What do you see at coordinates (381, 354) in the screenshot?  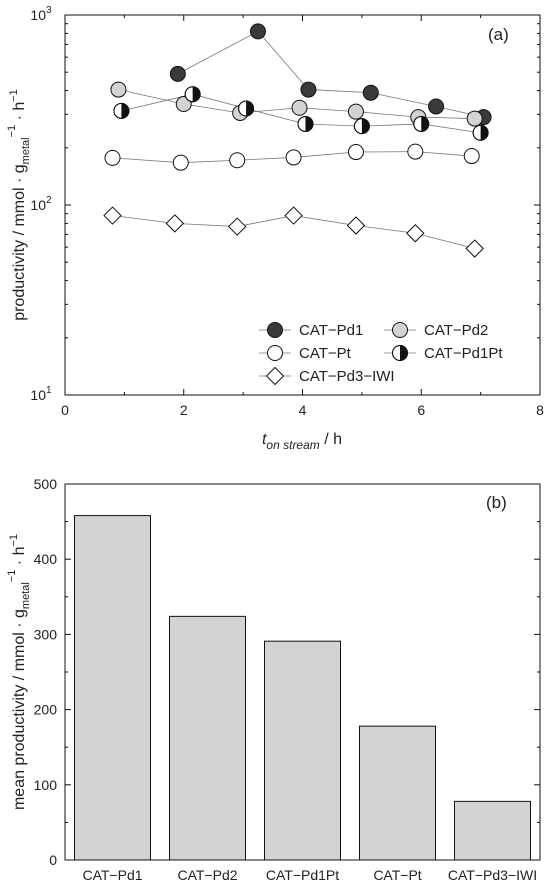 I see `panel-a-legend: CAT−Pd1 CAT−Pd2 CAT−Pt CAT−Pd1Pt CAT−Pd3−IWI` at bounding box center [381, 354].